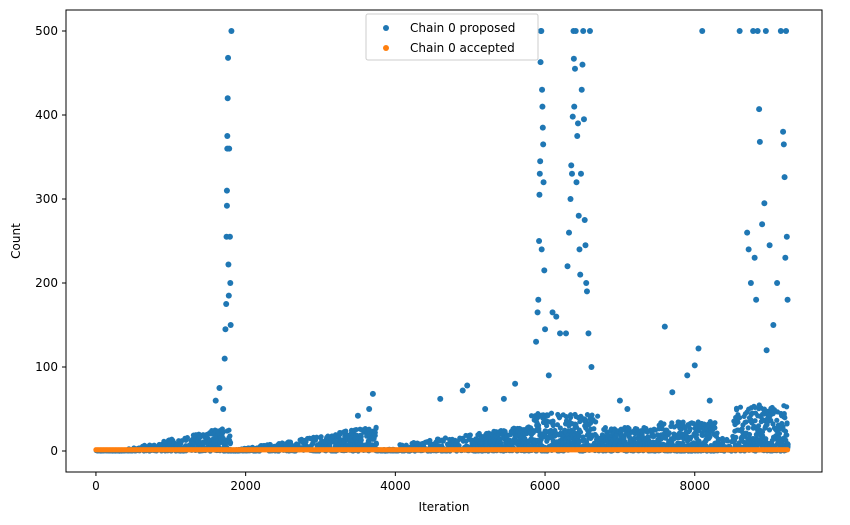 Image resolution: width=850 pixels, height=525 pixels. I want to click on x-axis-ticks: 0 2000 4000 6000 8000, so click(401, 482).